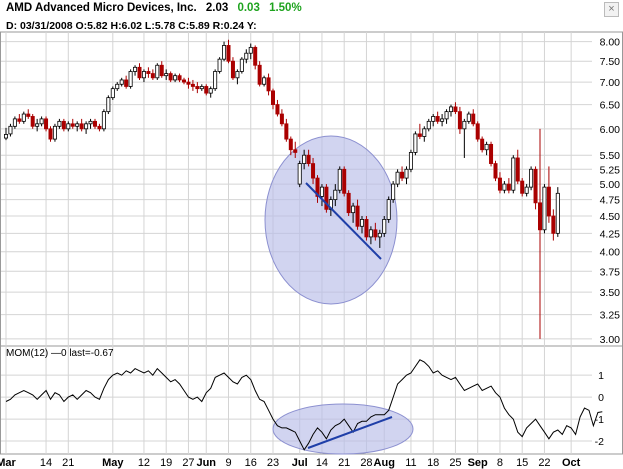  I want to click on price-y-tick-label: 5.00, so click(610, 185).